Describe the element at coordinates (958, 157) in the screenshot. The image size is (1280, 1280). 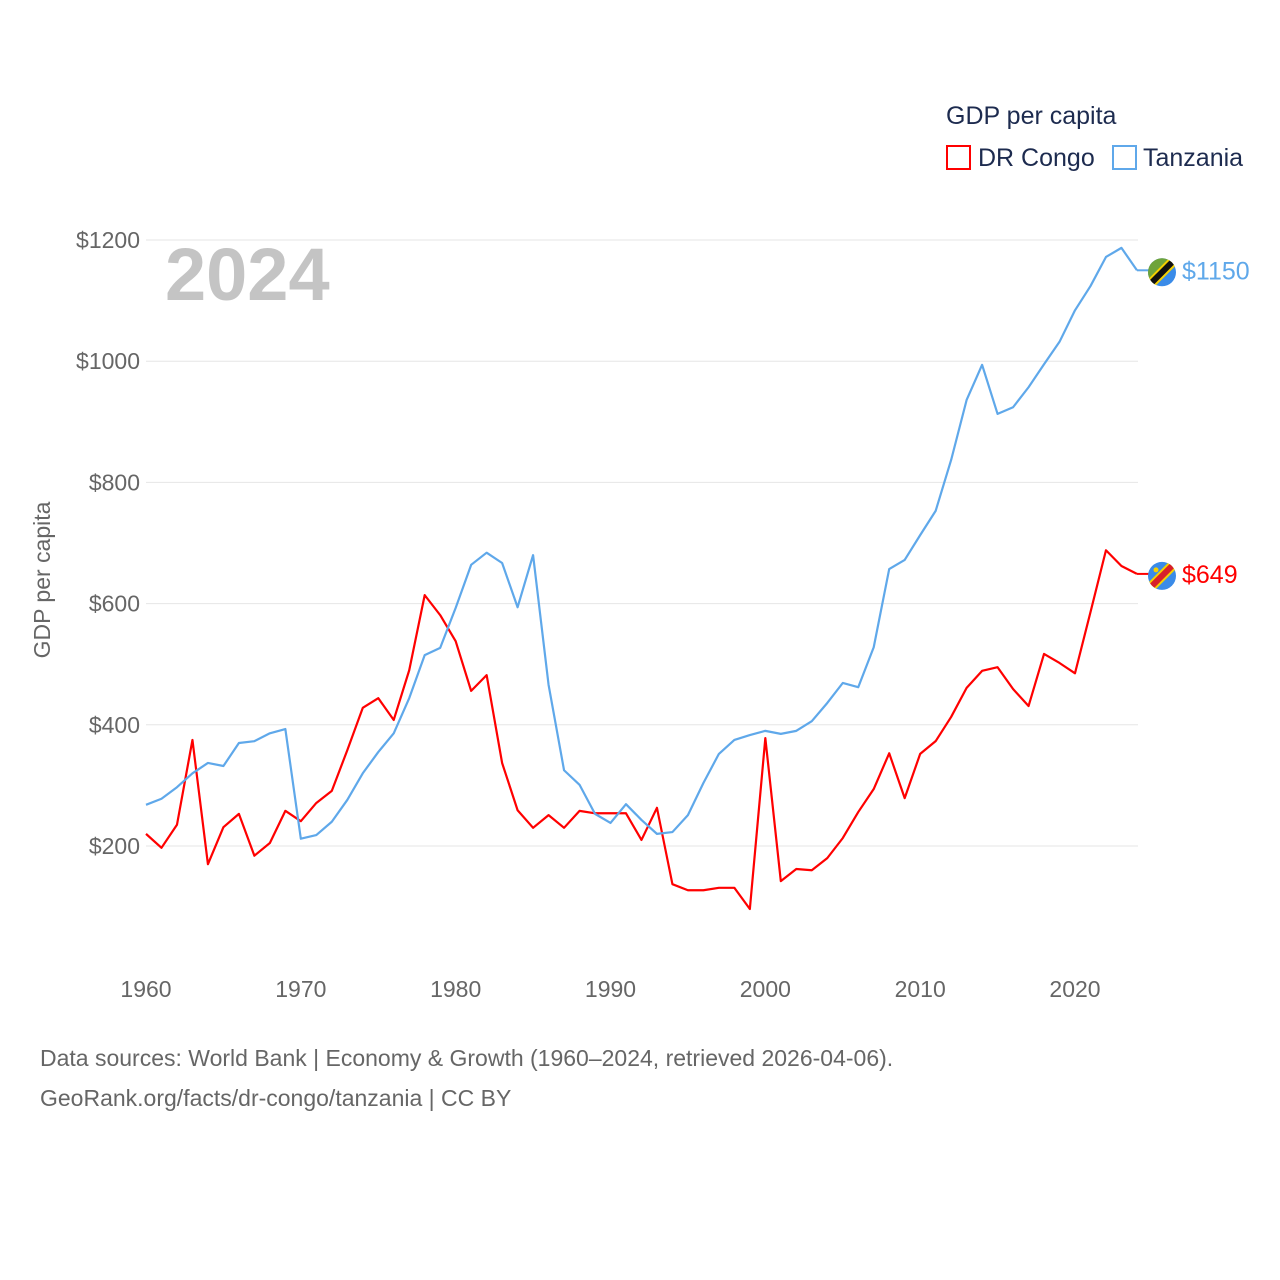
I see `legend-swatch-dr-congo` at that location.